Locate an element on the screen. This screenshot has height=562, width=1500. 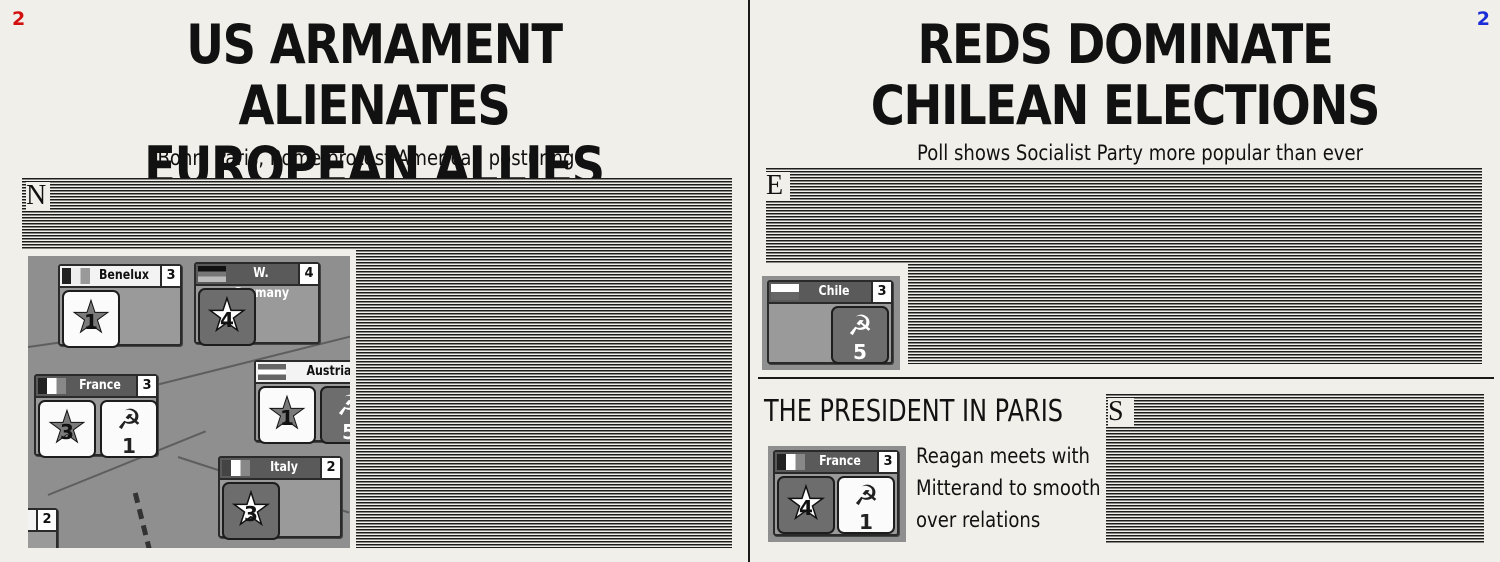
section-rule is located at coordinates (1126, 378).